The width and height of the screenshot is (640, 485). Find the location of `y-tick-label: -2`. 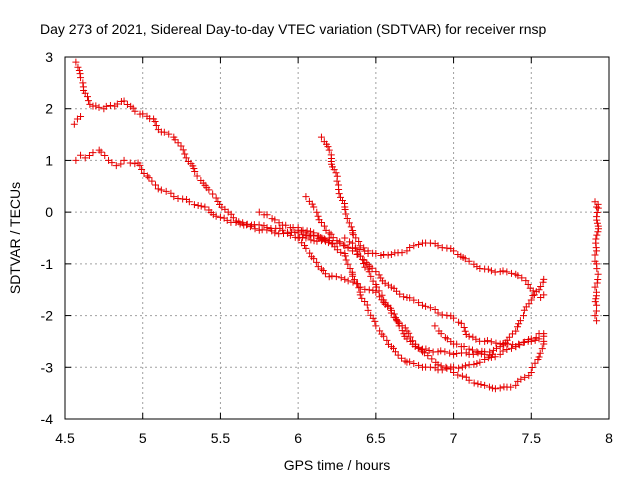

y-tick-label: -2 is located at coordinates (47, 316).